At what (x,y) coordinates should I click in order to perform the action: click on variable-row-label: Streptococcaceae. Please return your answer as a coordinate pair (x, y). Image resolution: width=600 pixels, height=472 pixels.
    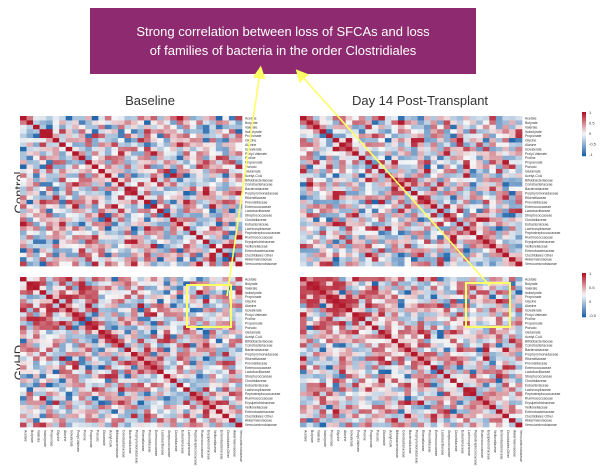
    Looking at the image, I should click on (538, 216).